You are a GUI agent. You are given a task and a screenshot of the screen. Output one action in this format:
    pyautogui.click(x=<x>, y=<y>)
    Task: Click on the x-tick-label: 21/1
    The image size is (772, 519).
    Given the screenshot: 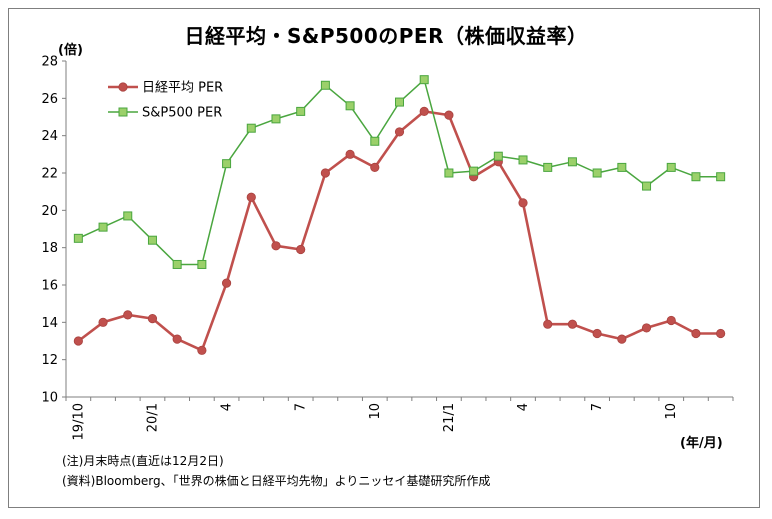 What is the action you would take?
    pyautogui.click(x=449, y=417)
    